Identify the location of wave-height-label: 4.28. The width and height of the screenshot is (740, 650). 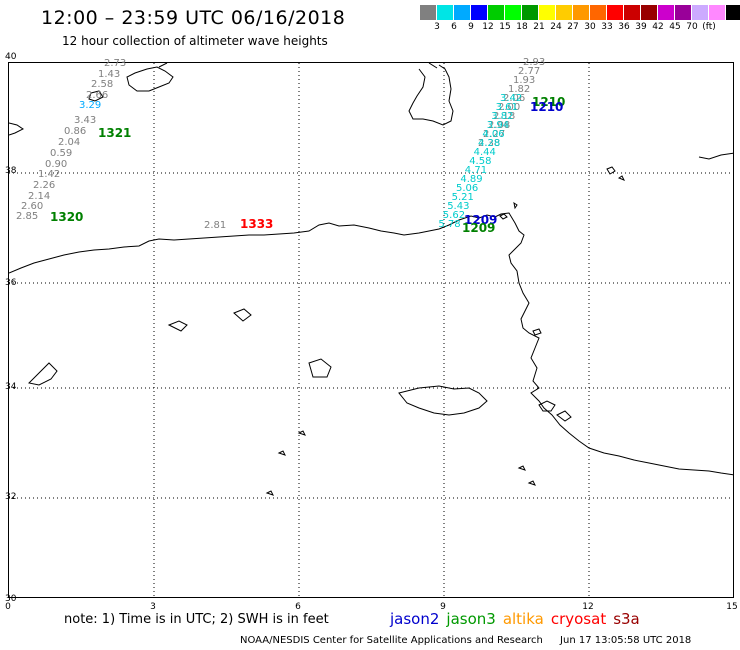
(489, 143).